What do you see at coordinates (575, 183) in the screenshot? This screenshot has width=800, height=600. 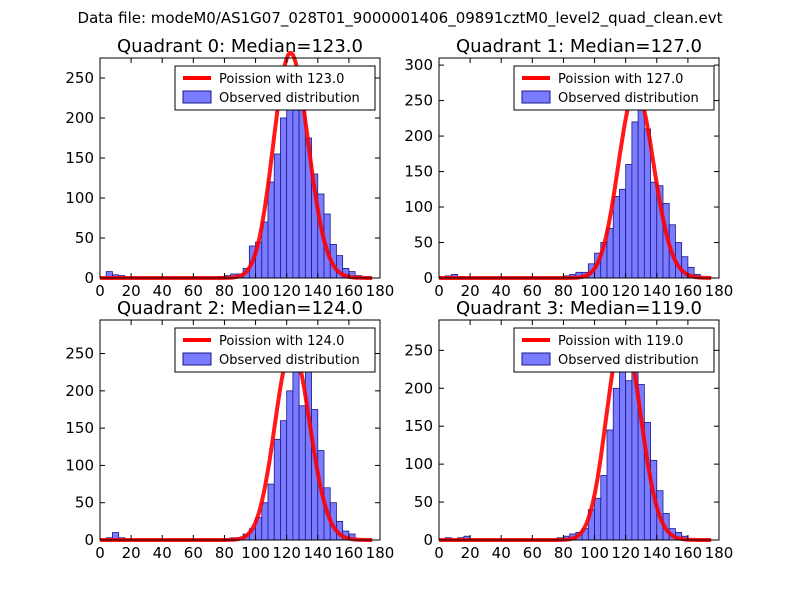 I see `quadrant-1-poisson-line` at bounding box center [575, 183].